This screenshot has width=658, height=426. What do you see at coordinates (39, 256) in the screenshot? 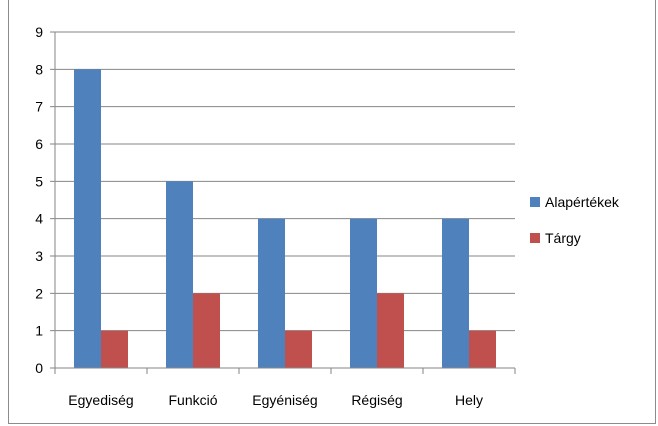
I see `y-tick-label: 3` at bounding box center [39, 256].